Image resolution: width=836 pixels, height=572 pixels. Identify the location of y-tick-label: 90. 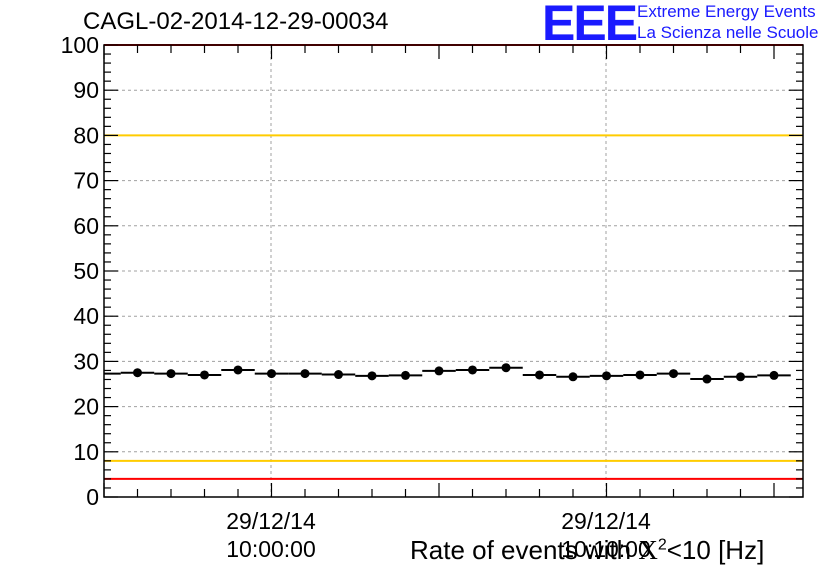
(86, 90).